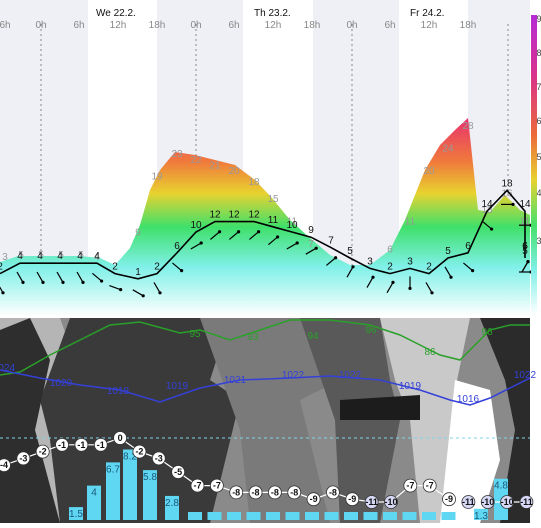 The image size is (541, 528). Describe the element at coordinates (94, 493) in the screenshot. I see `precipitation-label: 4` at that location.